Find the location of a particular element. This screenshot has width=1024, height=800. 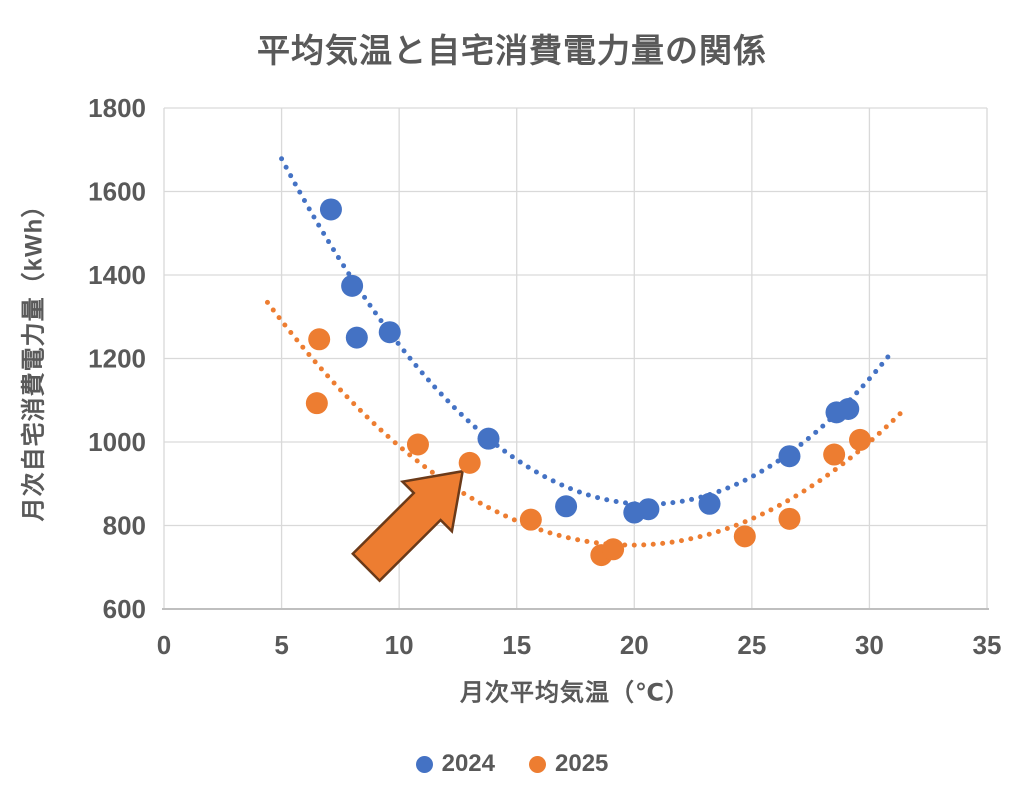

x-tick-label: 30 is located at coordinates (869, 645).